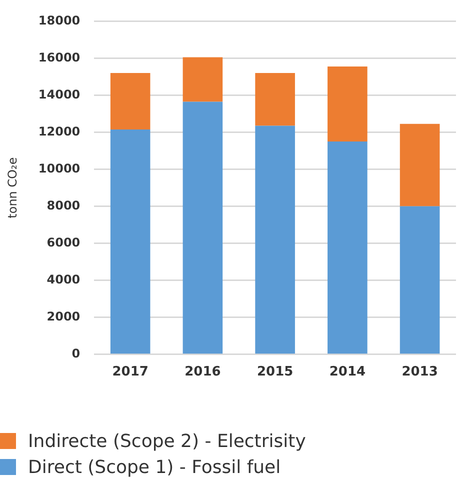  What do you see at coordinates (275, 372) in the screenshot?
I see `x-tick-label: 2015` at bounding box center [275, 372].